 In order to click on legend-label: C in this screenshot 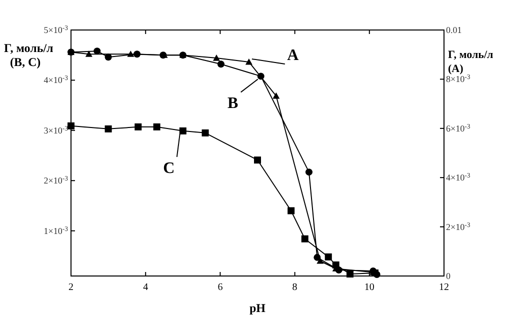, I will do `click(169, 168)`.